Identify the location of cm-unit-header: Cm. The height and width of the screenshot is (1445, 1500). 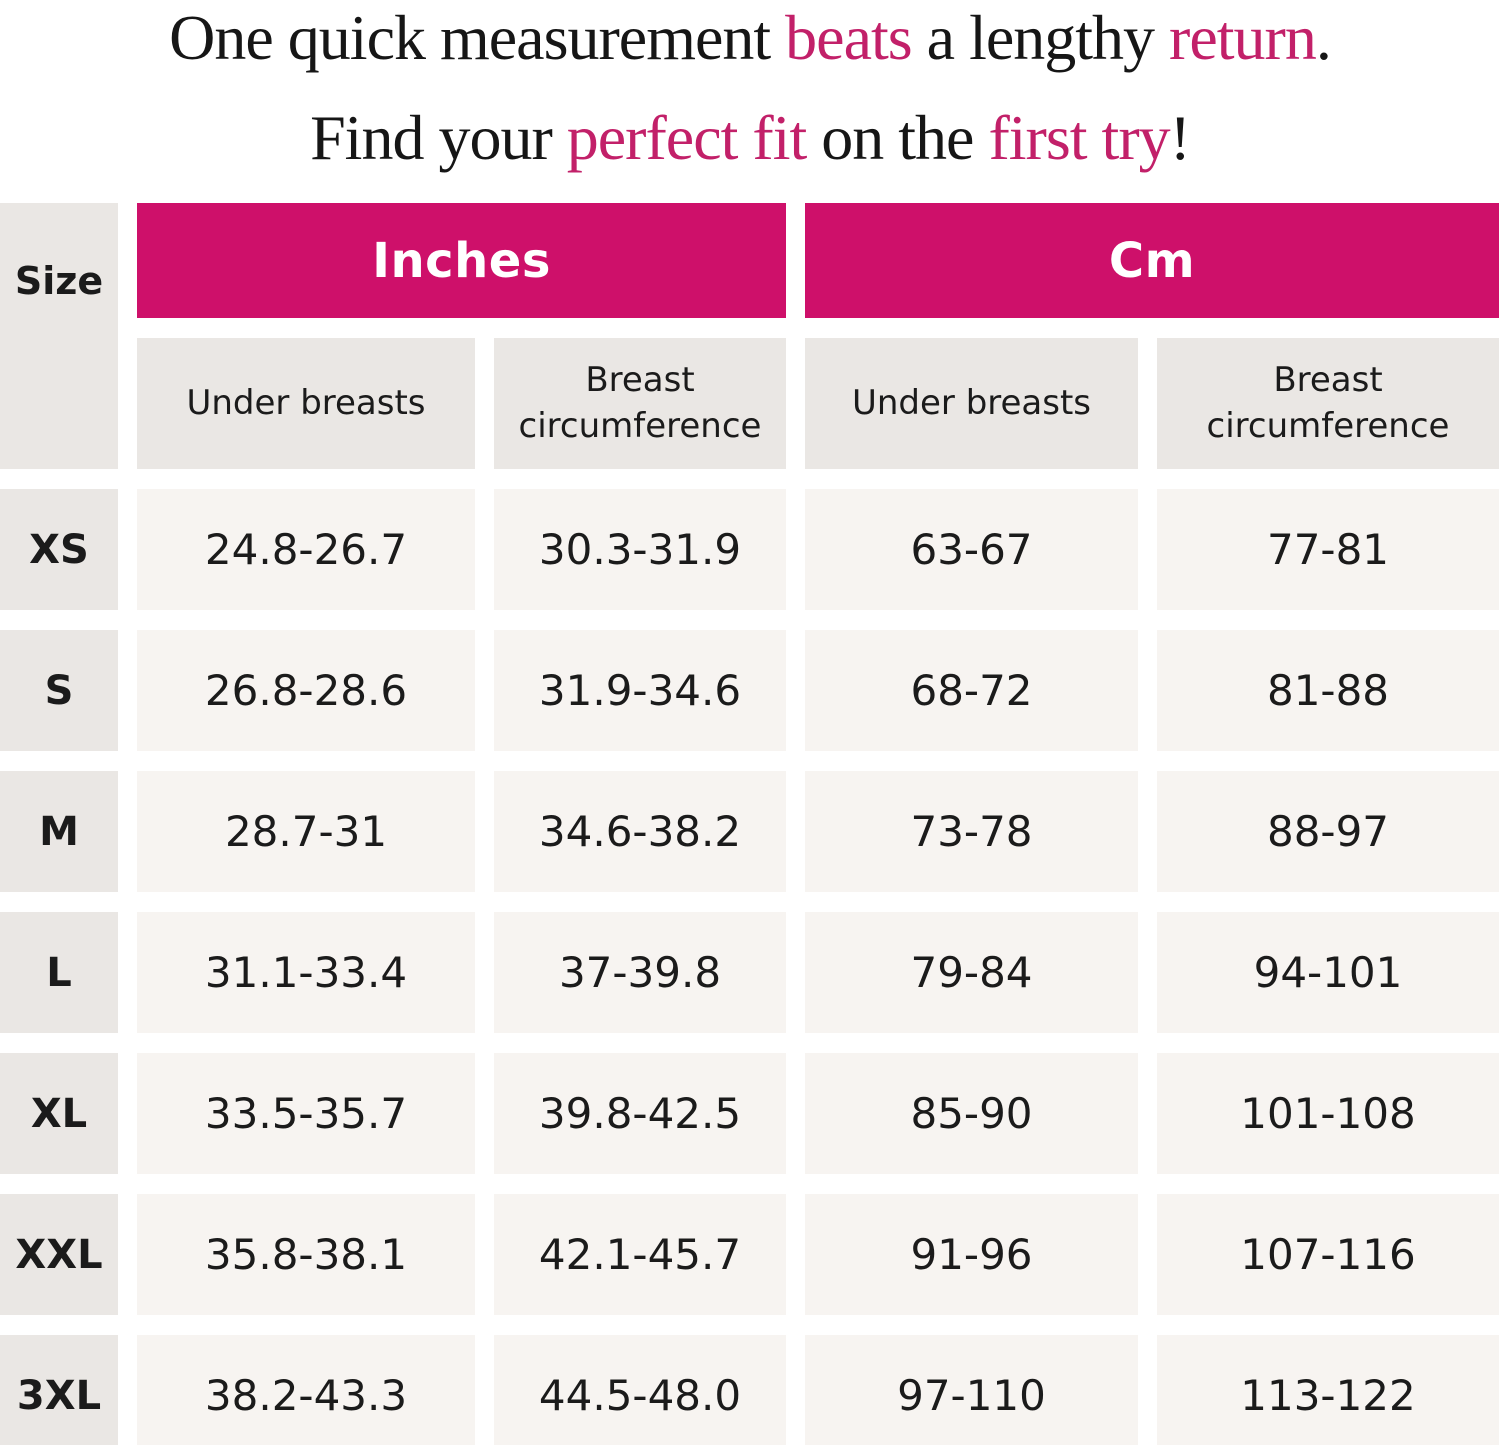
(1152, 260).